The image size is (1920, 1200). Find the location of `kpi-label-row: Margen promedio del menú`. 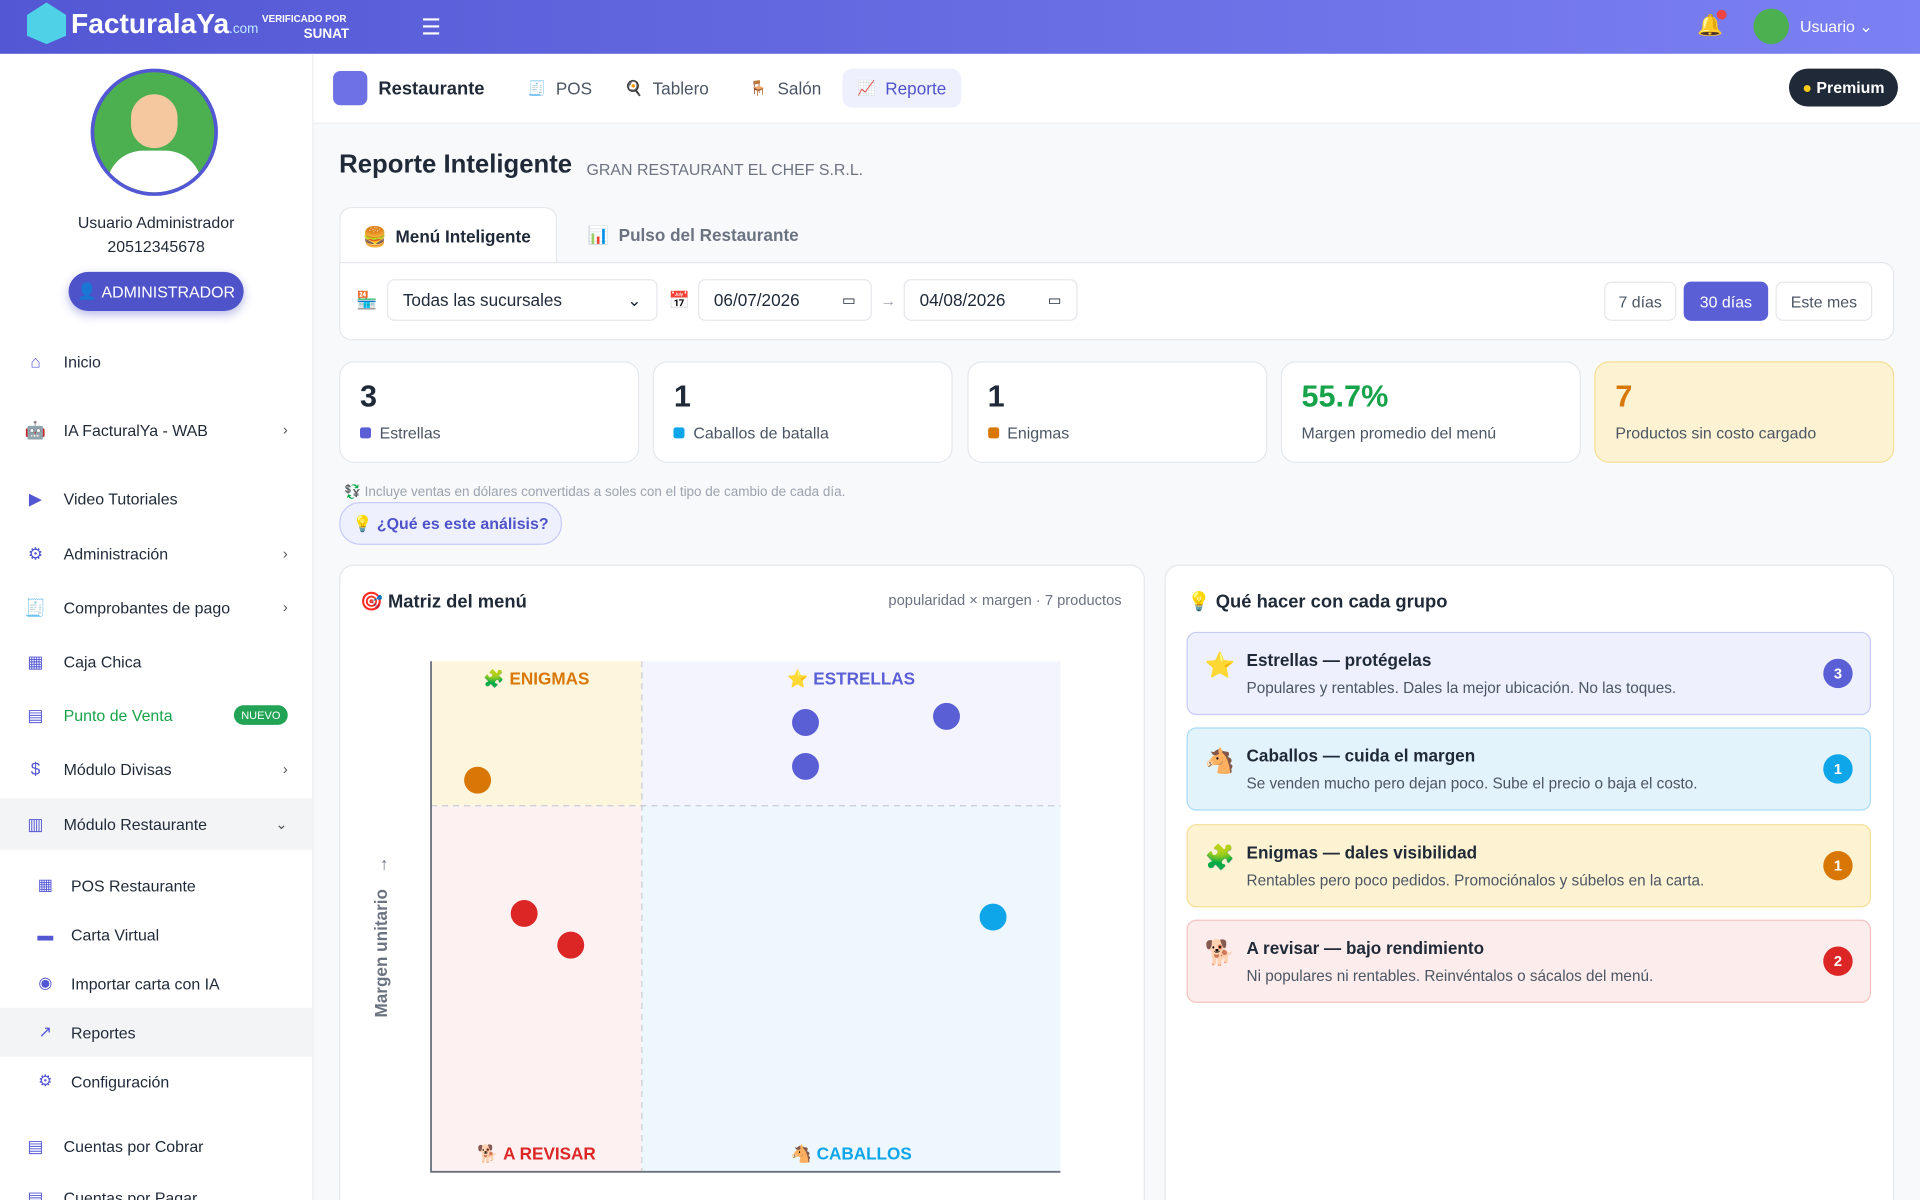

kpi-label-row: Margen promedio del menú is located at coordinates (1398, 433).